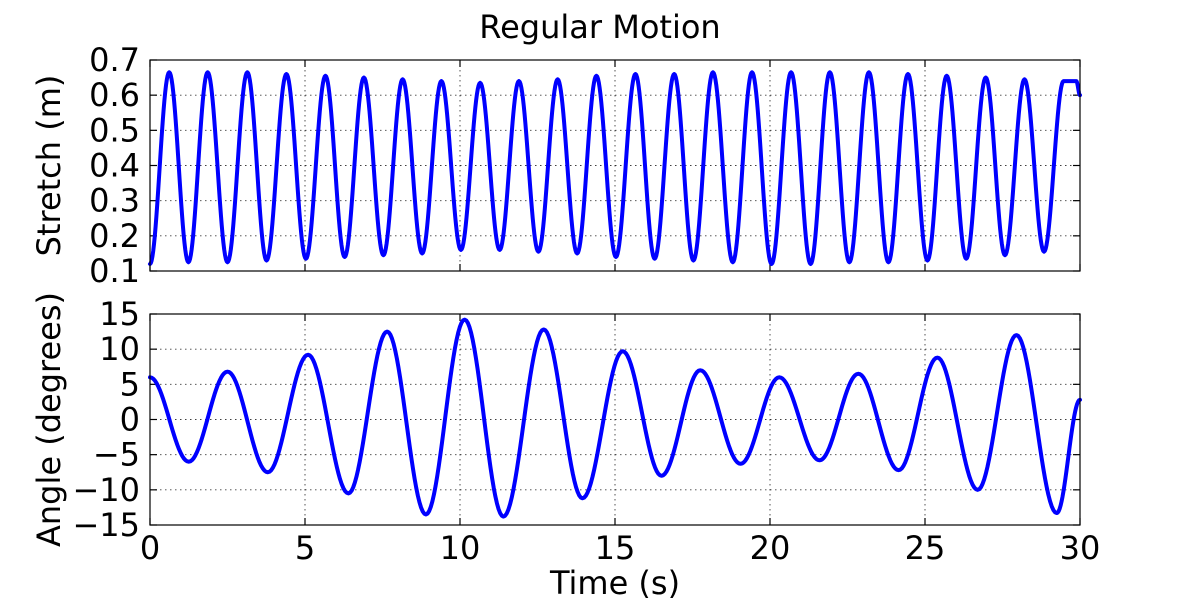  What do you see at coordinates (1080, 548) in the screenshot?
I see `x-tick-label: 30` at bounding box center [1080, 548].